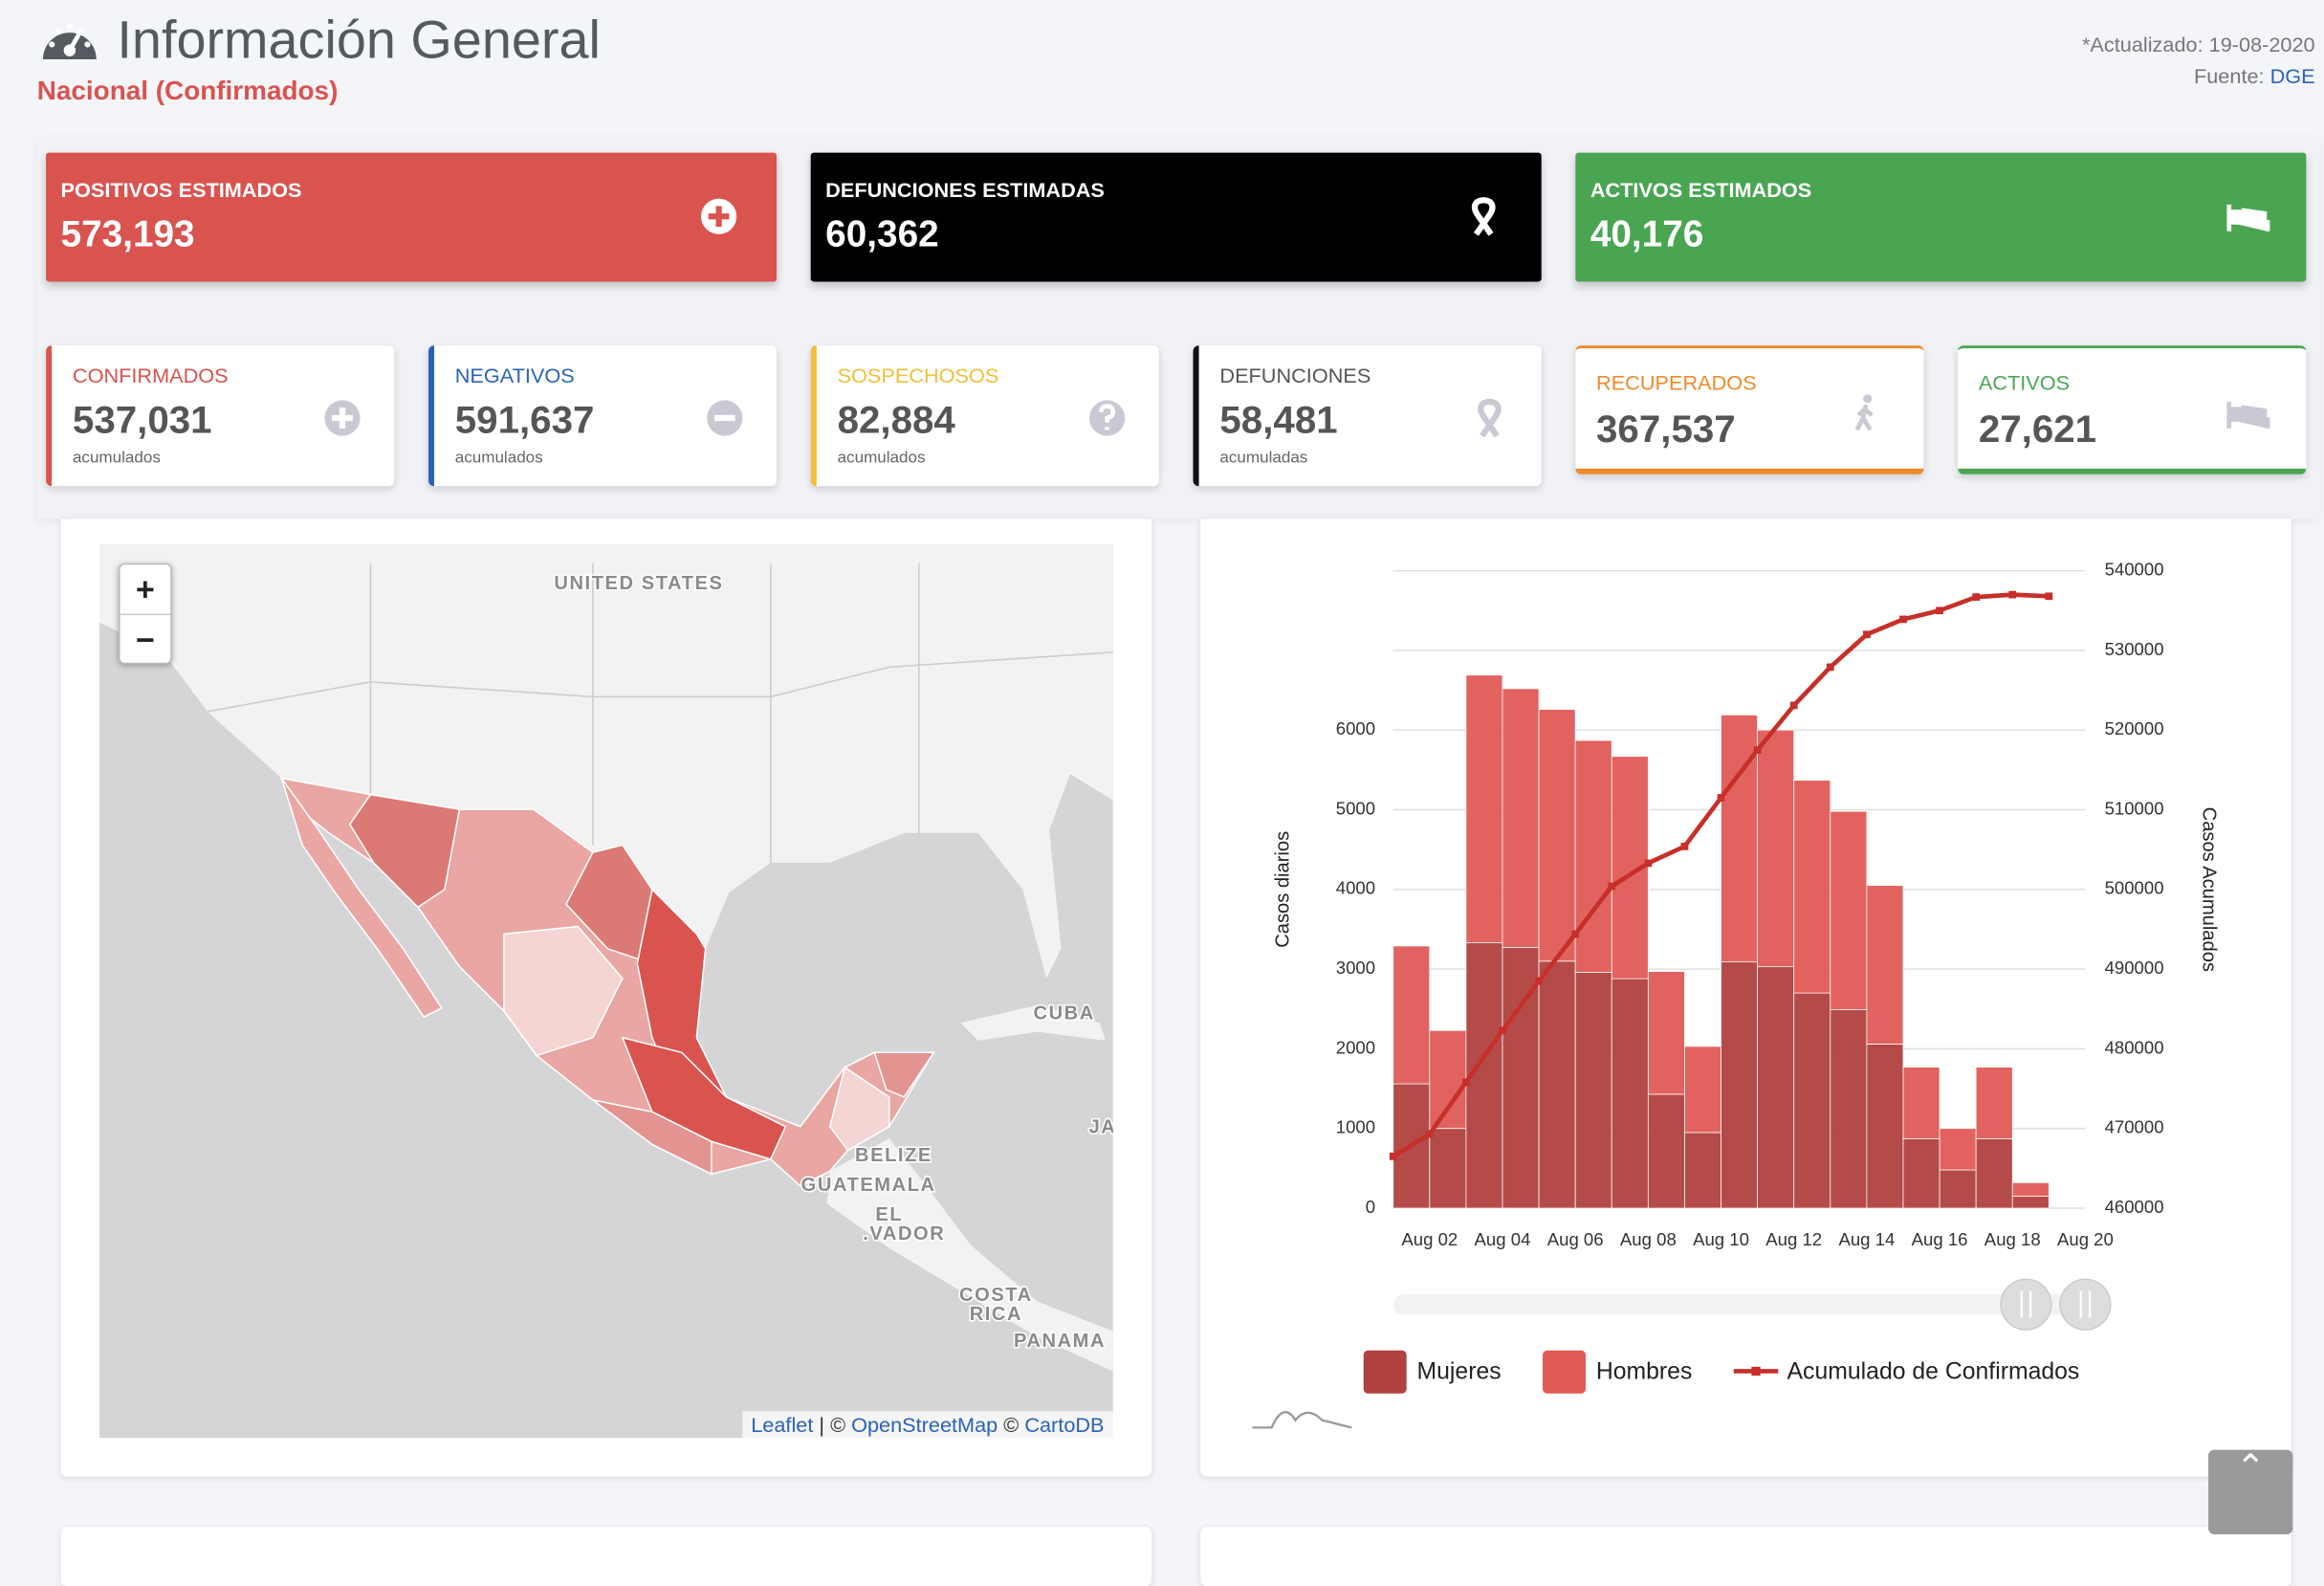 Image resolution: width=2324 pixels, height=1586 pixels. What do you see at coordinates (1367, 416) in the screenshot?
I see `detail-card: DEFUNCIONES 58,481 acumuladas` at bounding box center [1367, 416].